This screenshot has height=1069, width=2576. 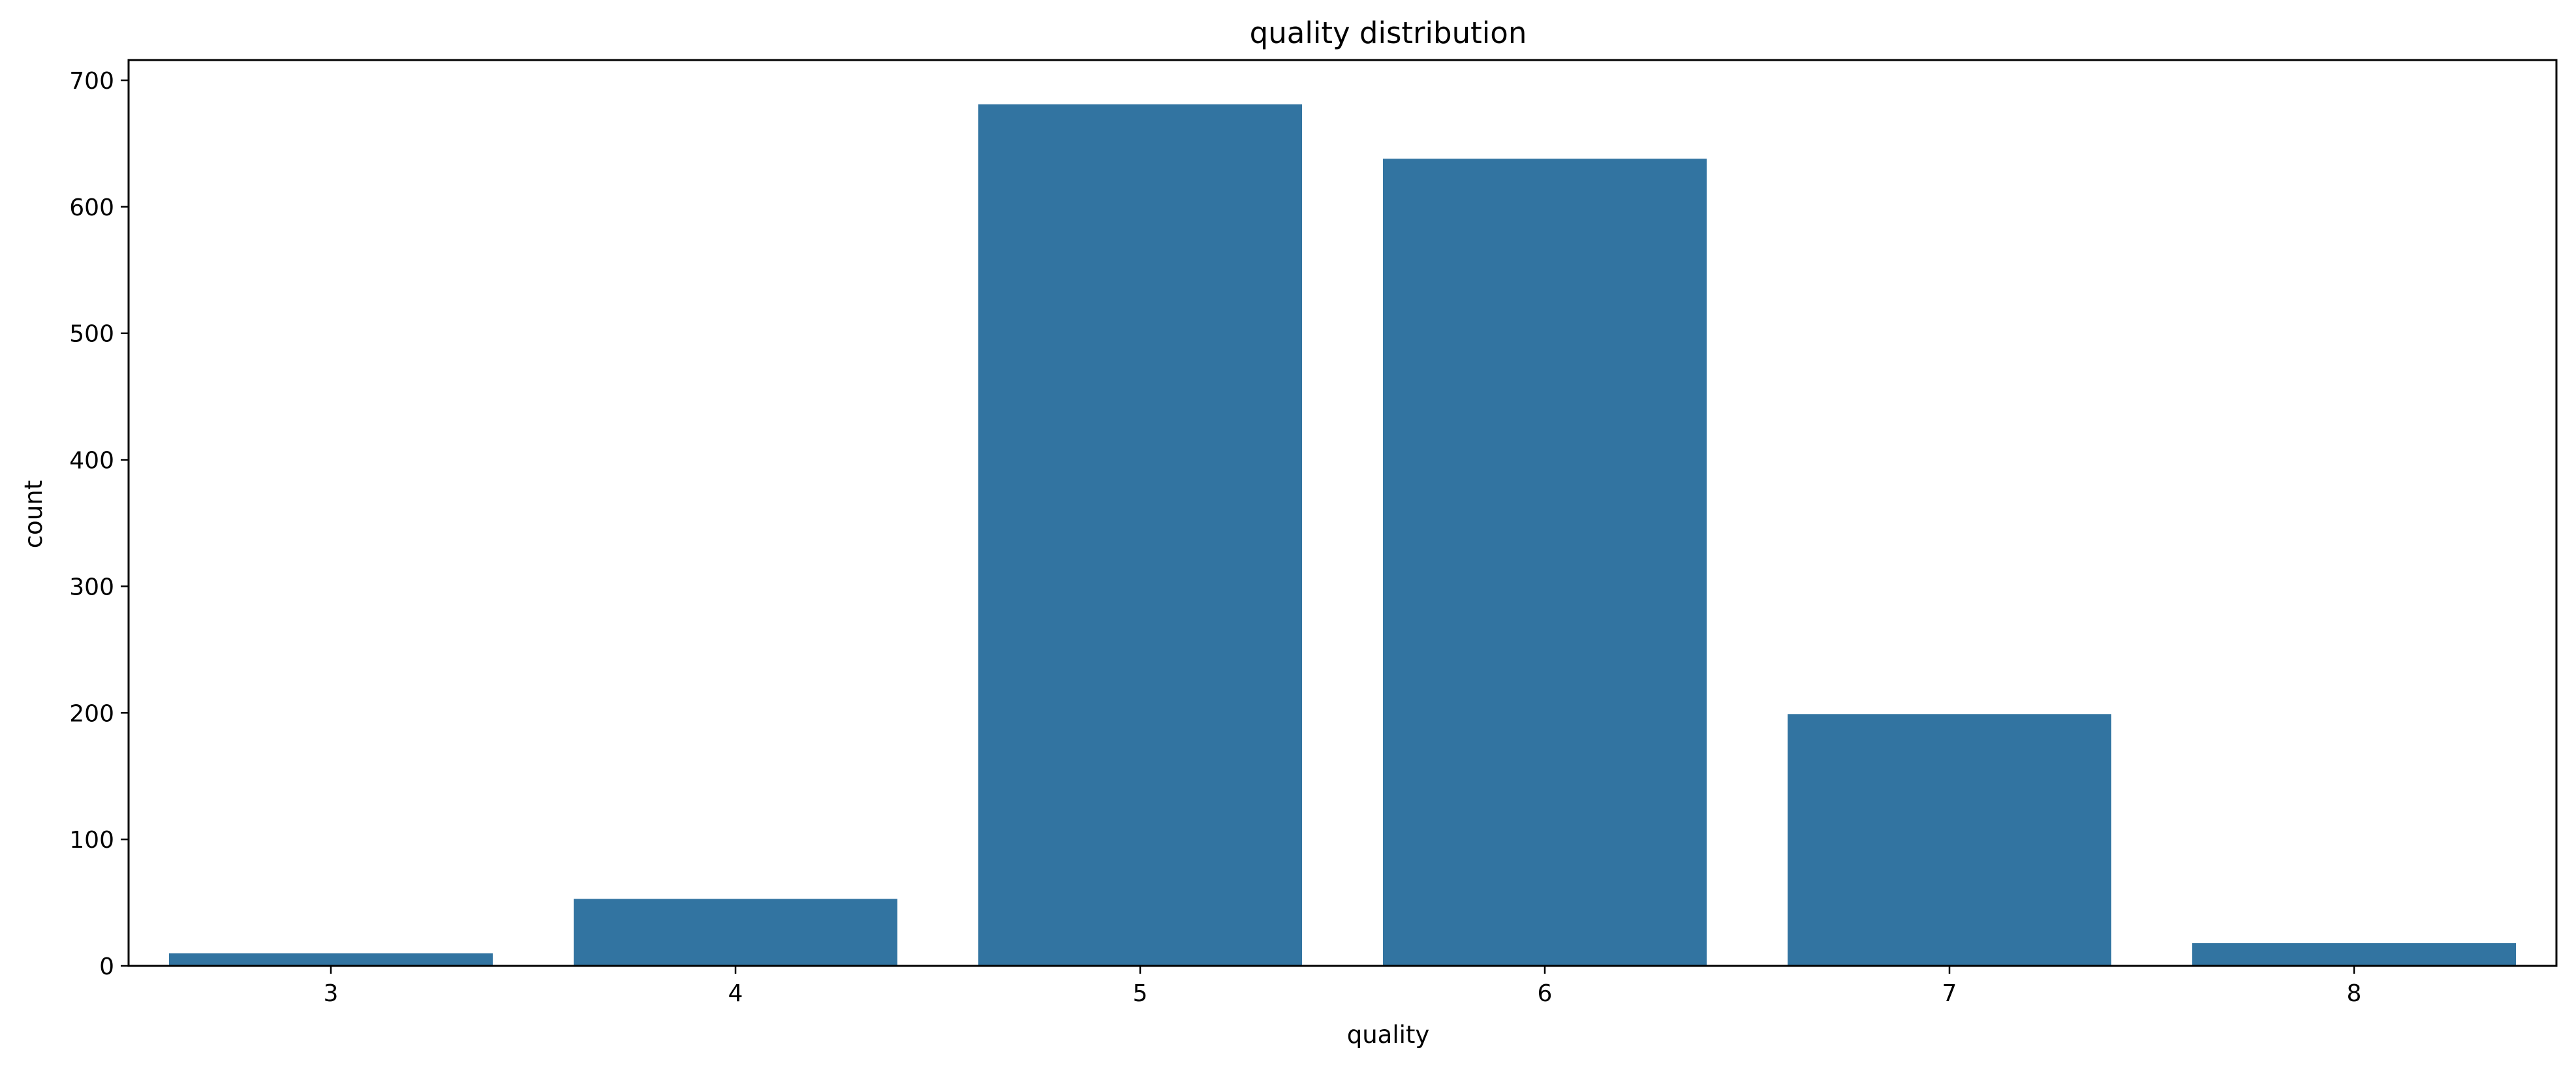 What do you see at coordinates (331, 993) in the screenshot?
I see `x-tick-label: 3` at bounding box center [331, 993].